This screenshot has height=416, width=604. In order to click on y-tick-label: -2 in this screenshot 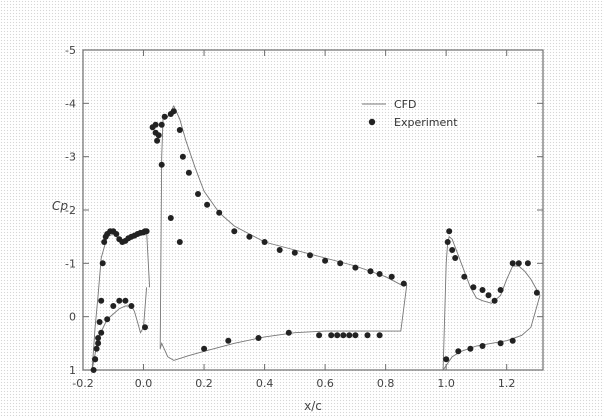, I will do `click(70, 210)`.